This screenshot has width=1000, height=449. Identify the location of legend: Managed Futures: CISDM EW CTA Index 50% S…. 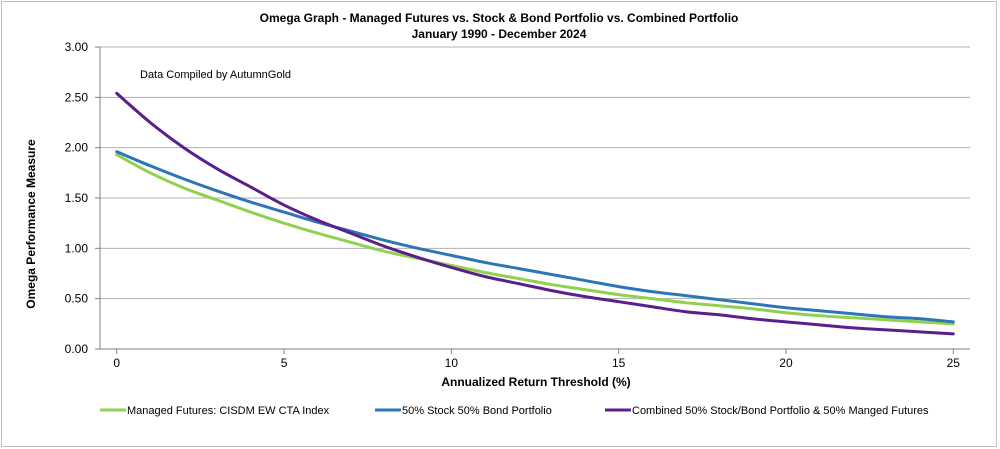
(514, 411).